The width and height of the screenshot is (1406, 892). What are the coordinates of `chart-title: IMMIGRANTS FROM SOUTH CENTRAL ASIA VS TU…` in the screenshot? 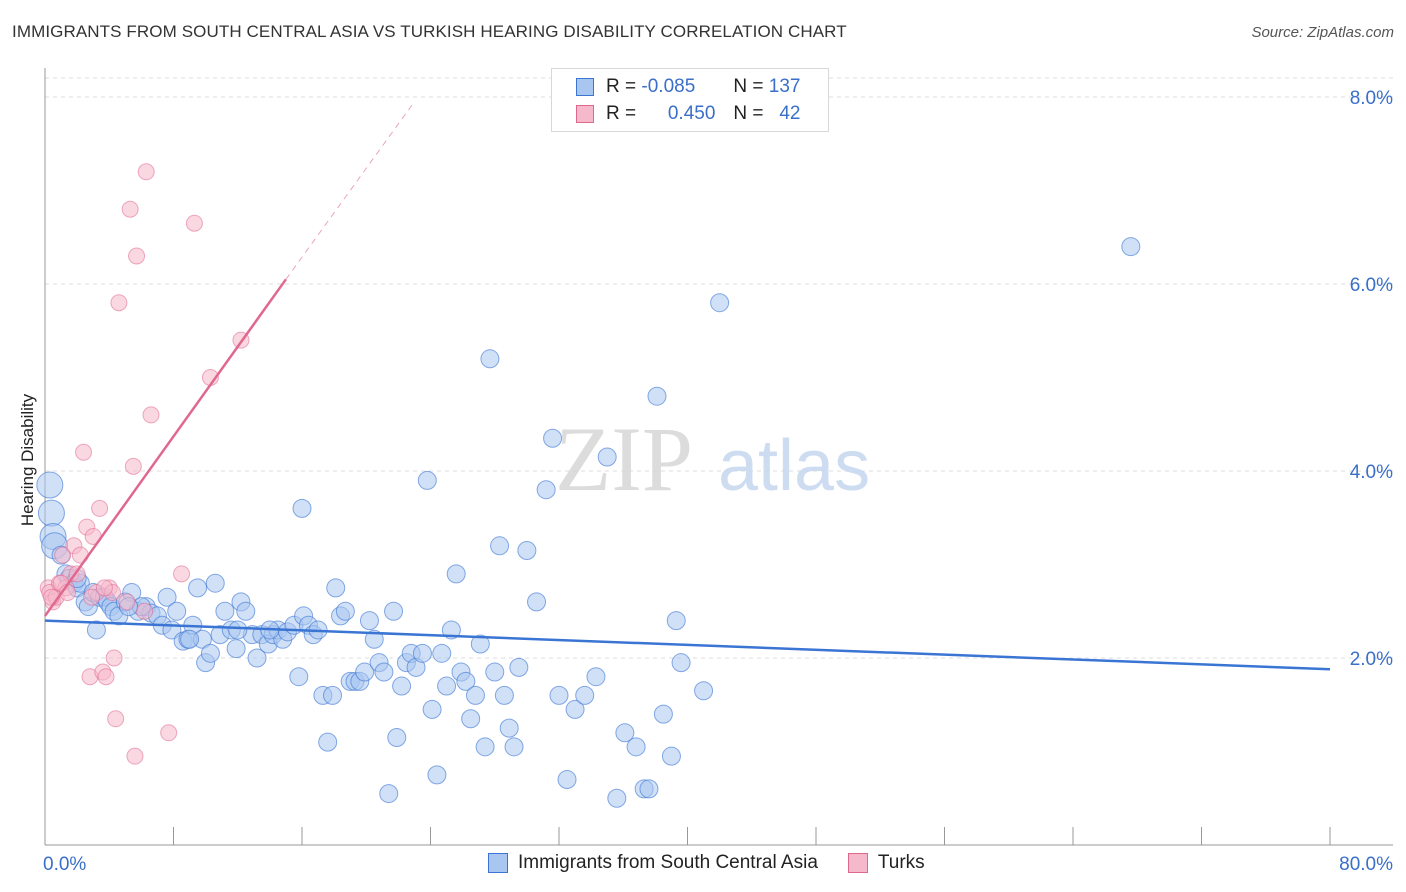 It's located at (429, 31).